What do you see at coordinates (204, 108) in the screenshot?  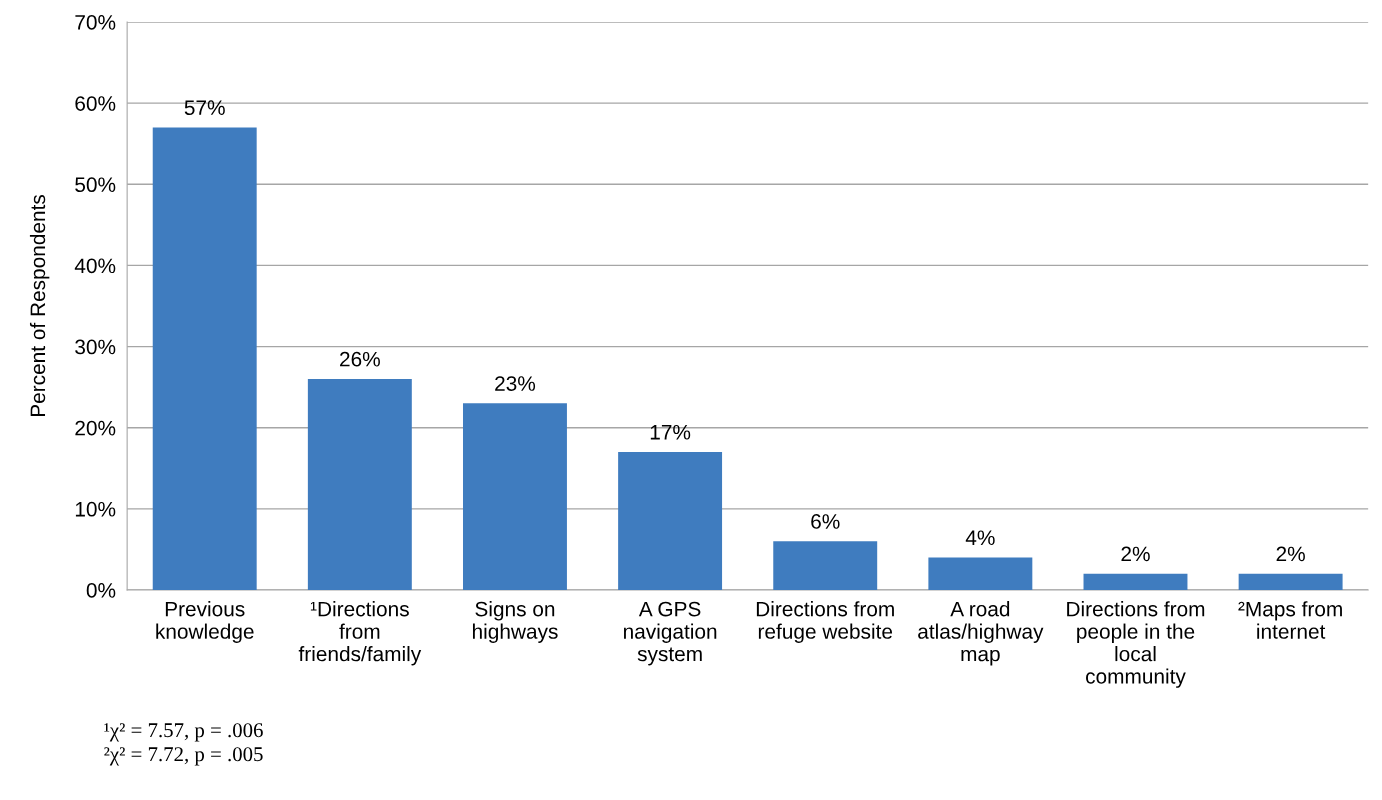 I see `data-label: 57%` at bounding box center [204, 108].